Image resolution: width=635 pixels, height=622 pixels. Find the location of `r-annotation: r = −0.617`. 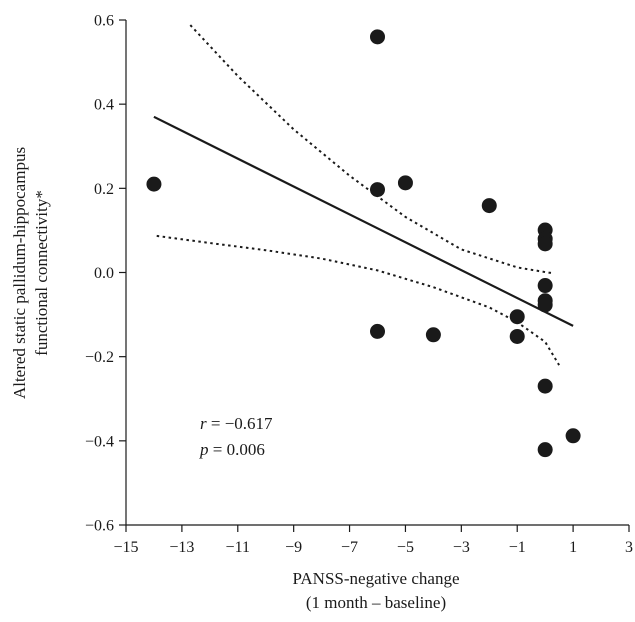

r-annotation: r = −0.617 is located at coordinates (236, 423).